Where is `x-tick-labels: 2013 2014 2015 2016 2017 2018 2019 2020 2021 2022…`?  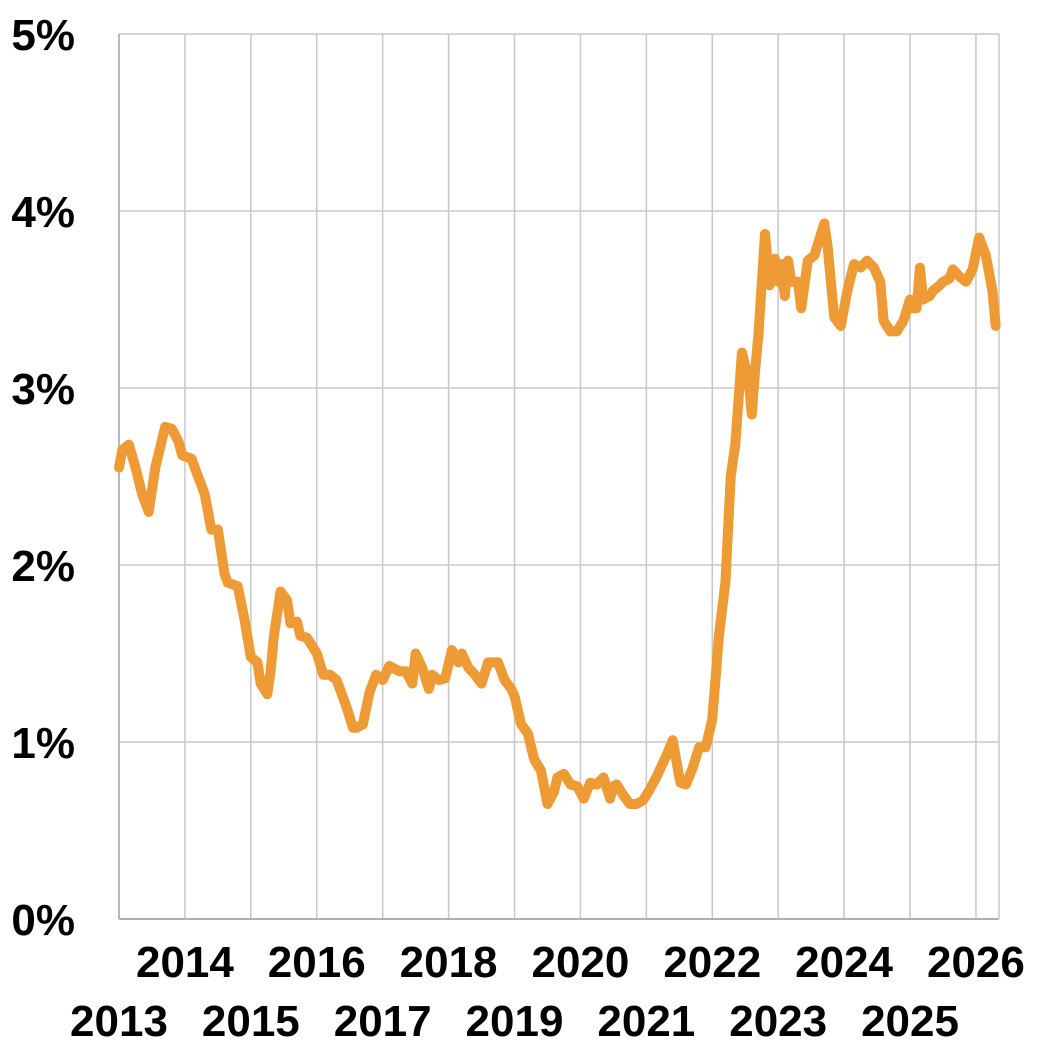
x-tick-labels: 2013 2014 2015 2016 2017 2018 2019 2020 2021 2022… is located at coordinates (547, 992).